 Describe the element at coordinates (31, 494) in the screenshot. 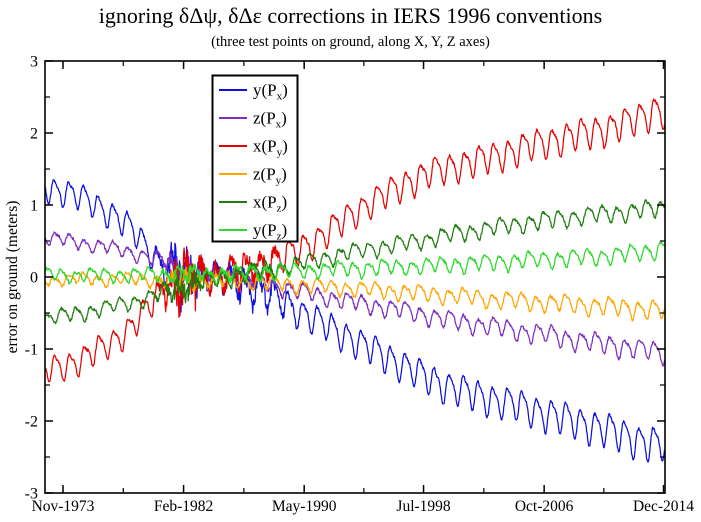

I see `y-tick-label: -3` at that location.